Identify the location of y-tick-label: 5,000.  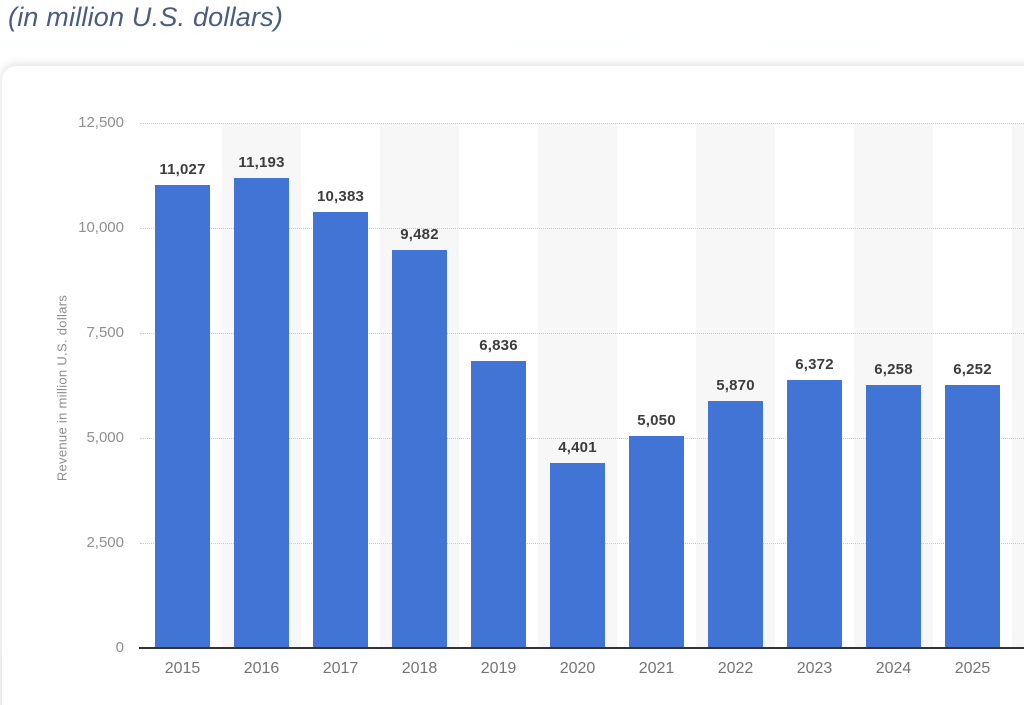
(105, 437).